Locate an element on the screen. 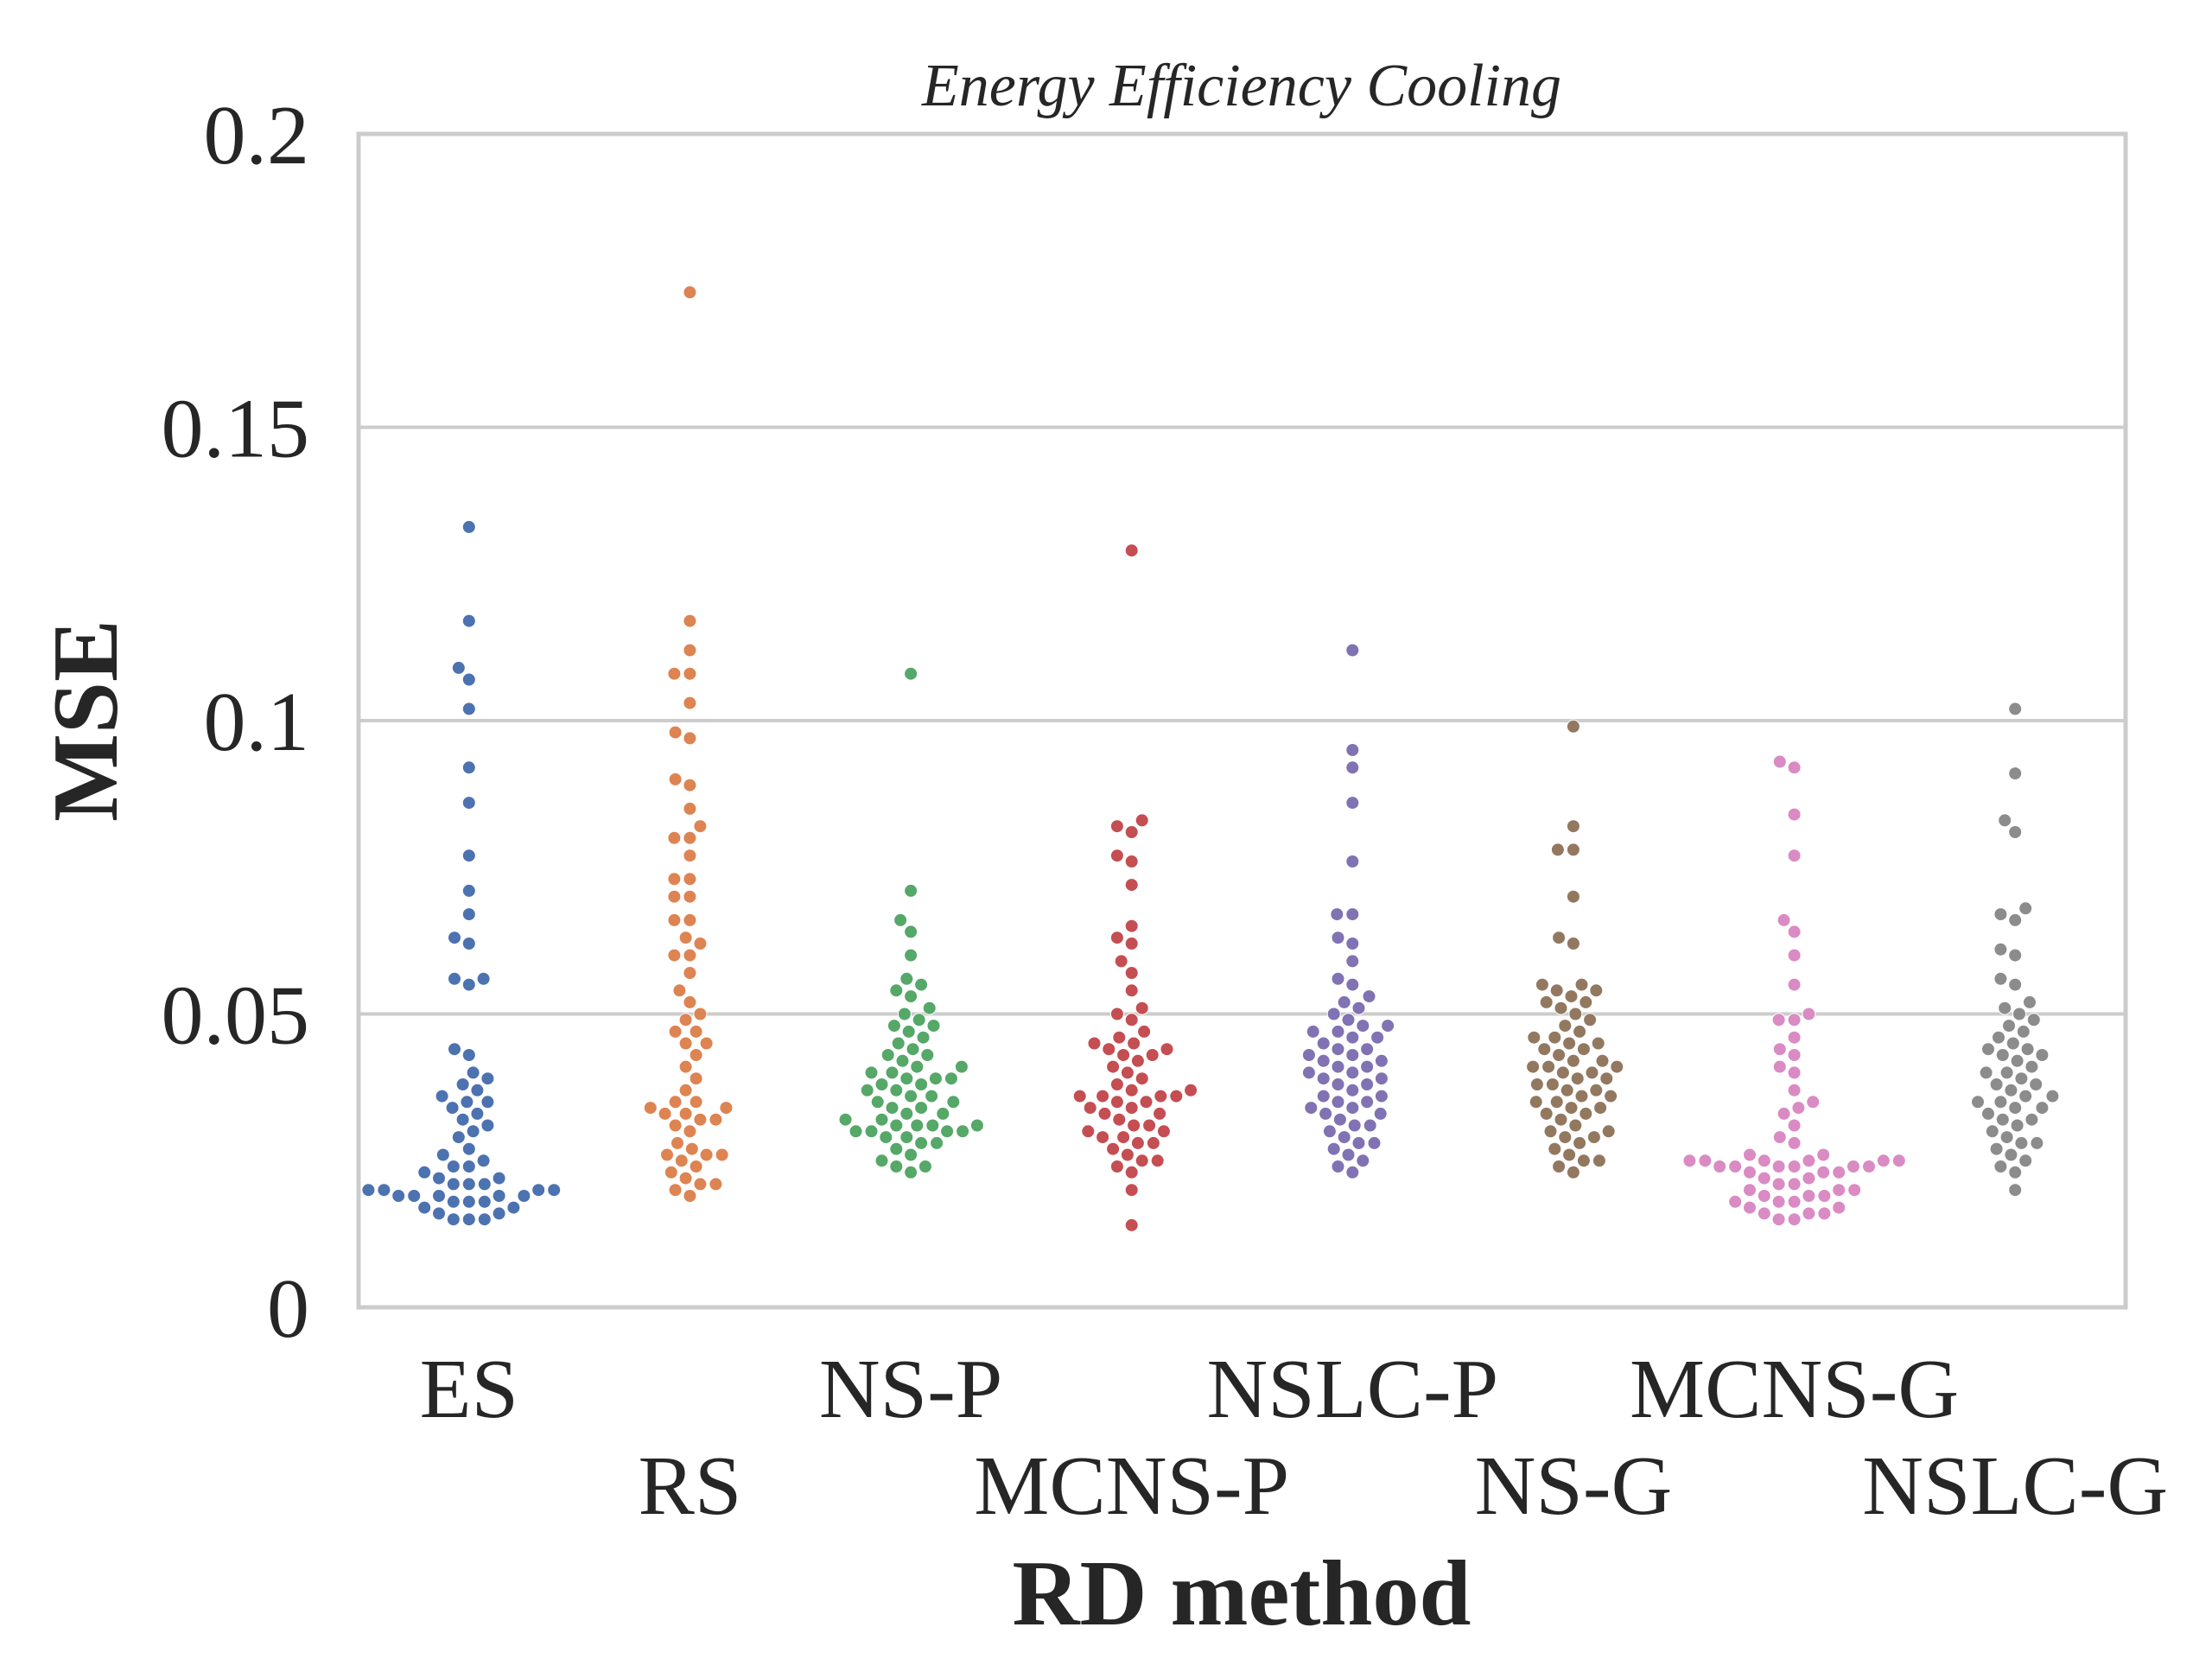 This screenshot has height=1659, width=2212. x-tick-label: RS is located at coordinates (690, 1486).